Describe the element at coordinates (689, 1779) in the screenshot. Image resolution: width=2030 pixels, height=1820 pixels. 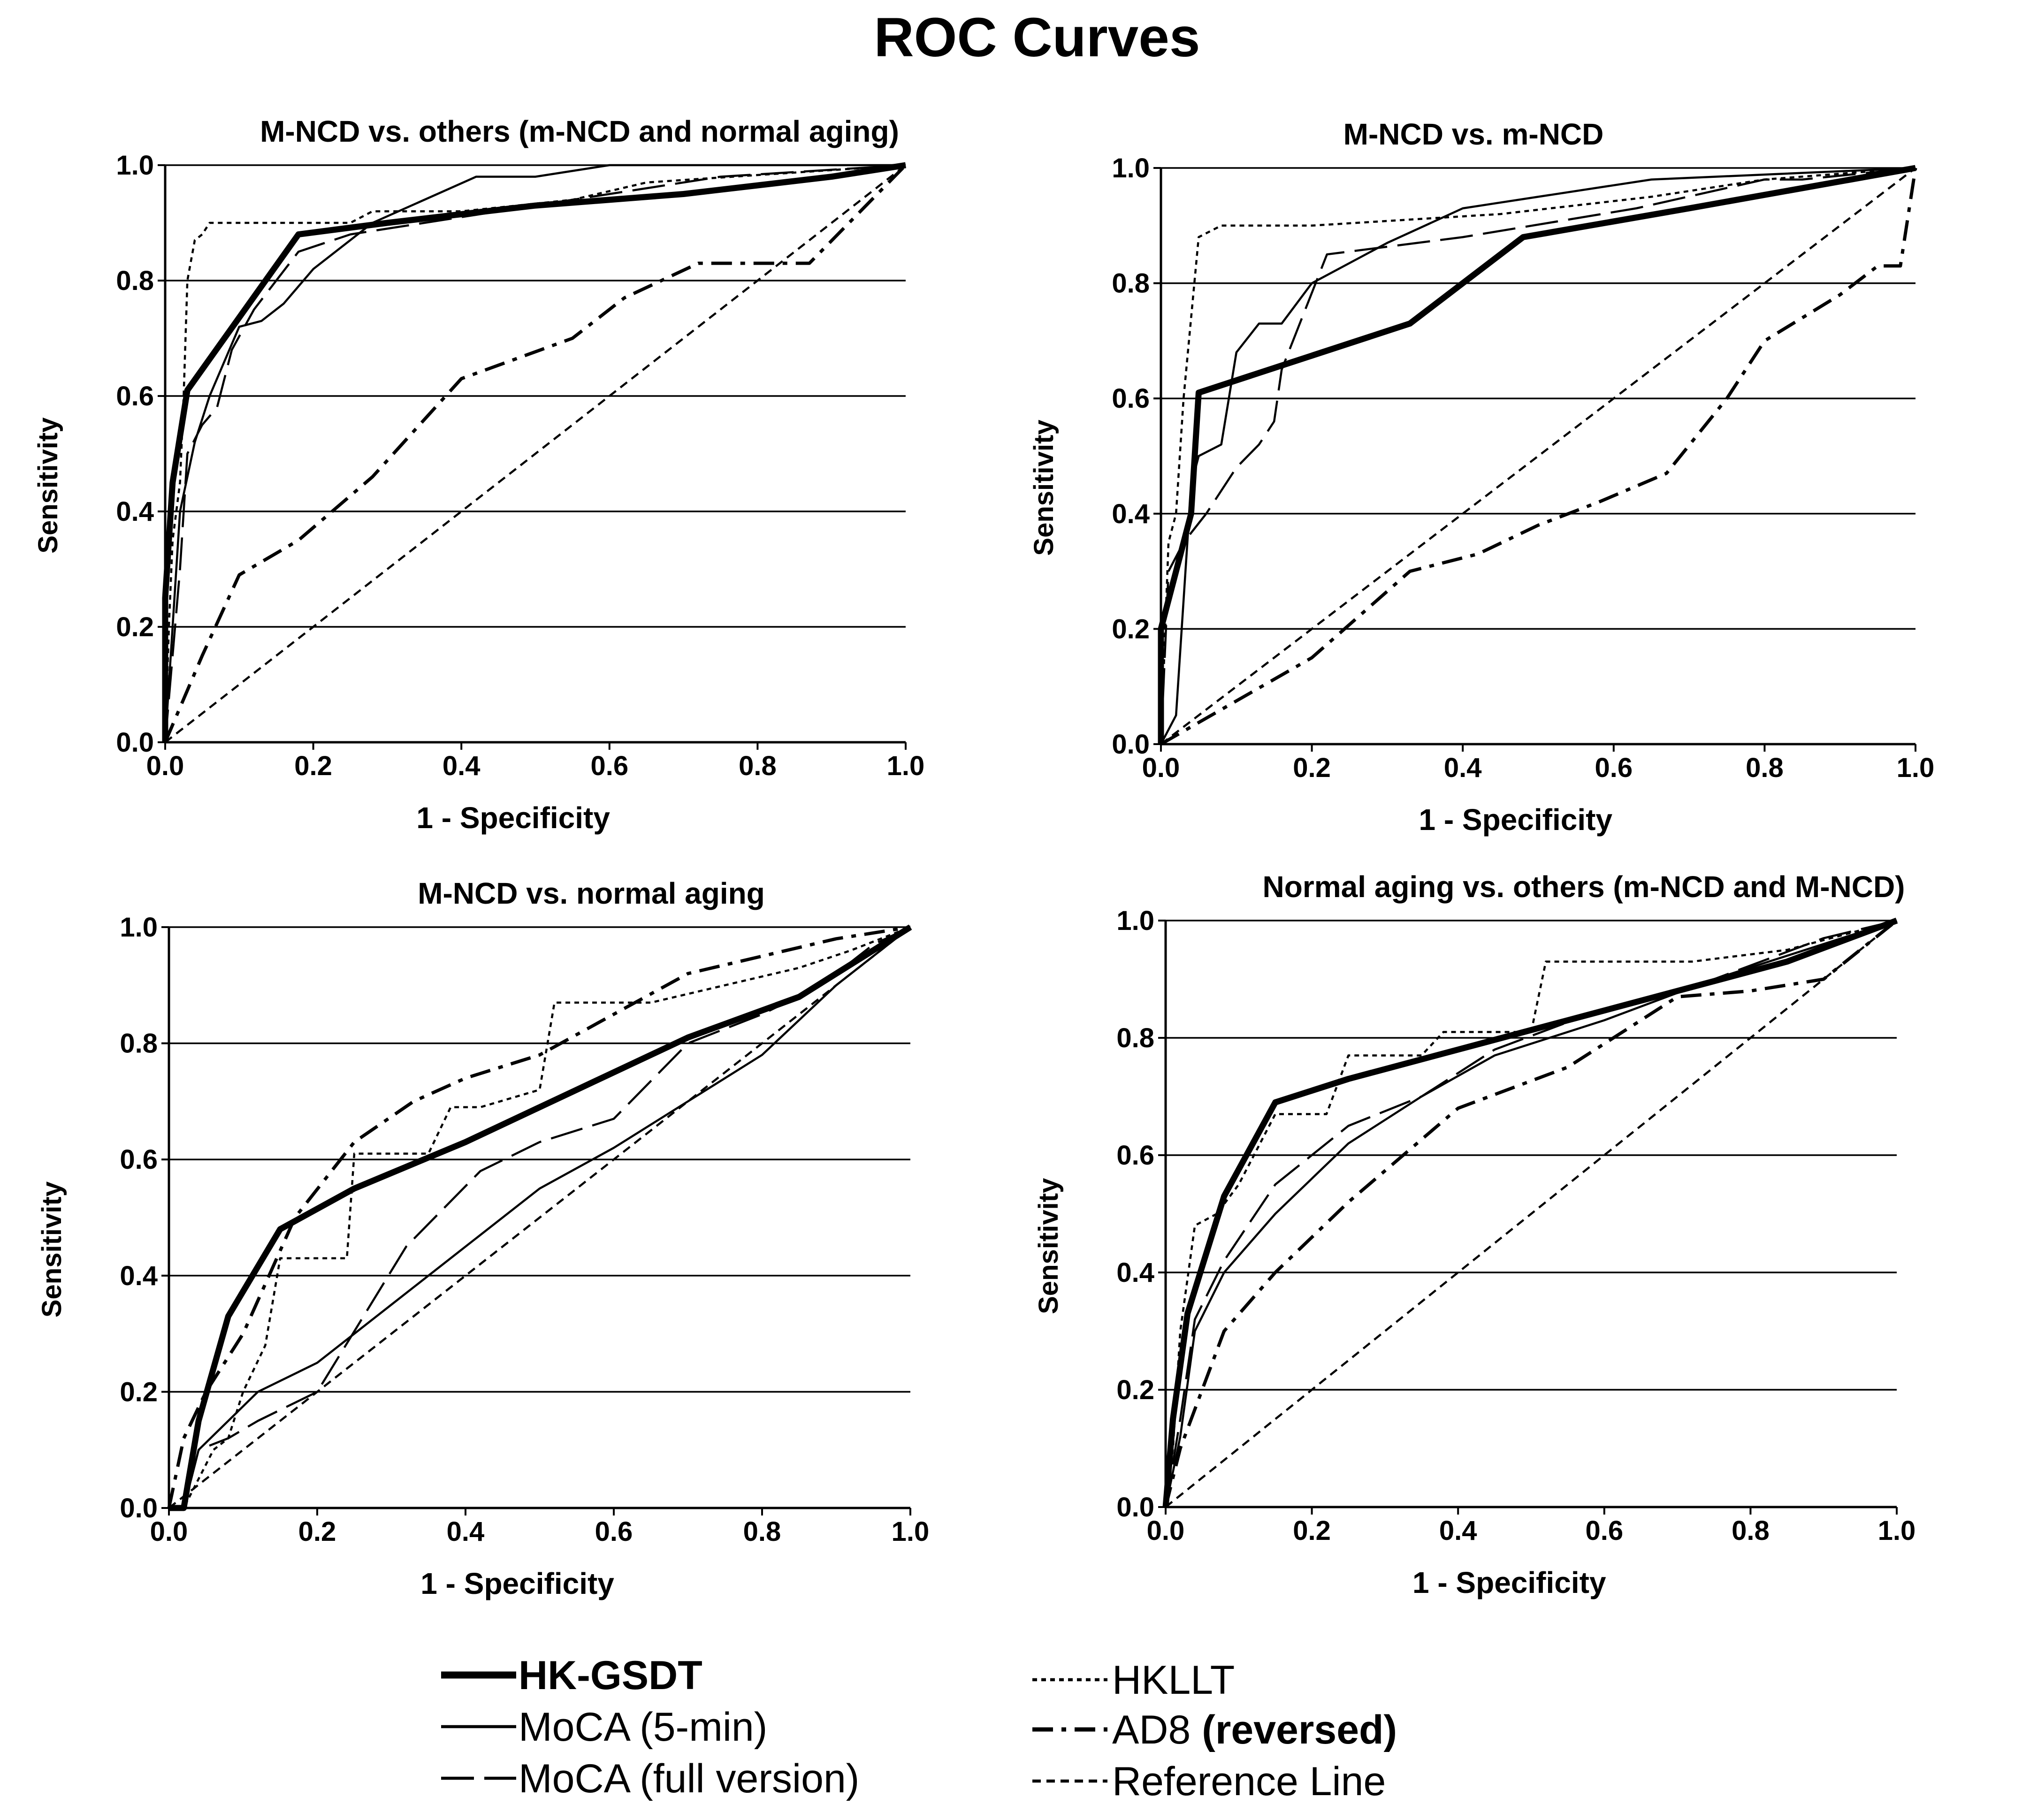
I see `legend-label: MoCA (full version)` at that location.